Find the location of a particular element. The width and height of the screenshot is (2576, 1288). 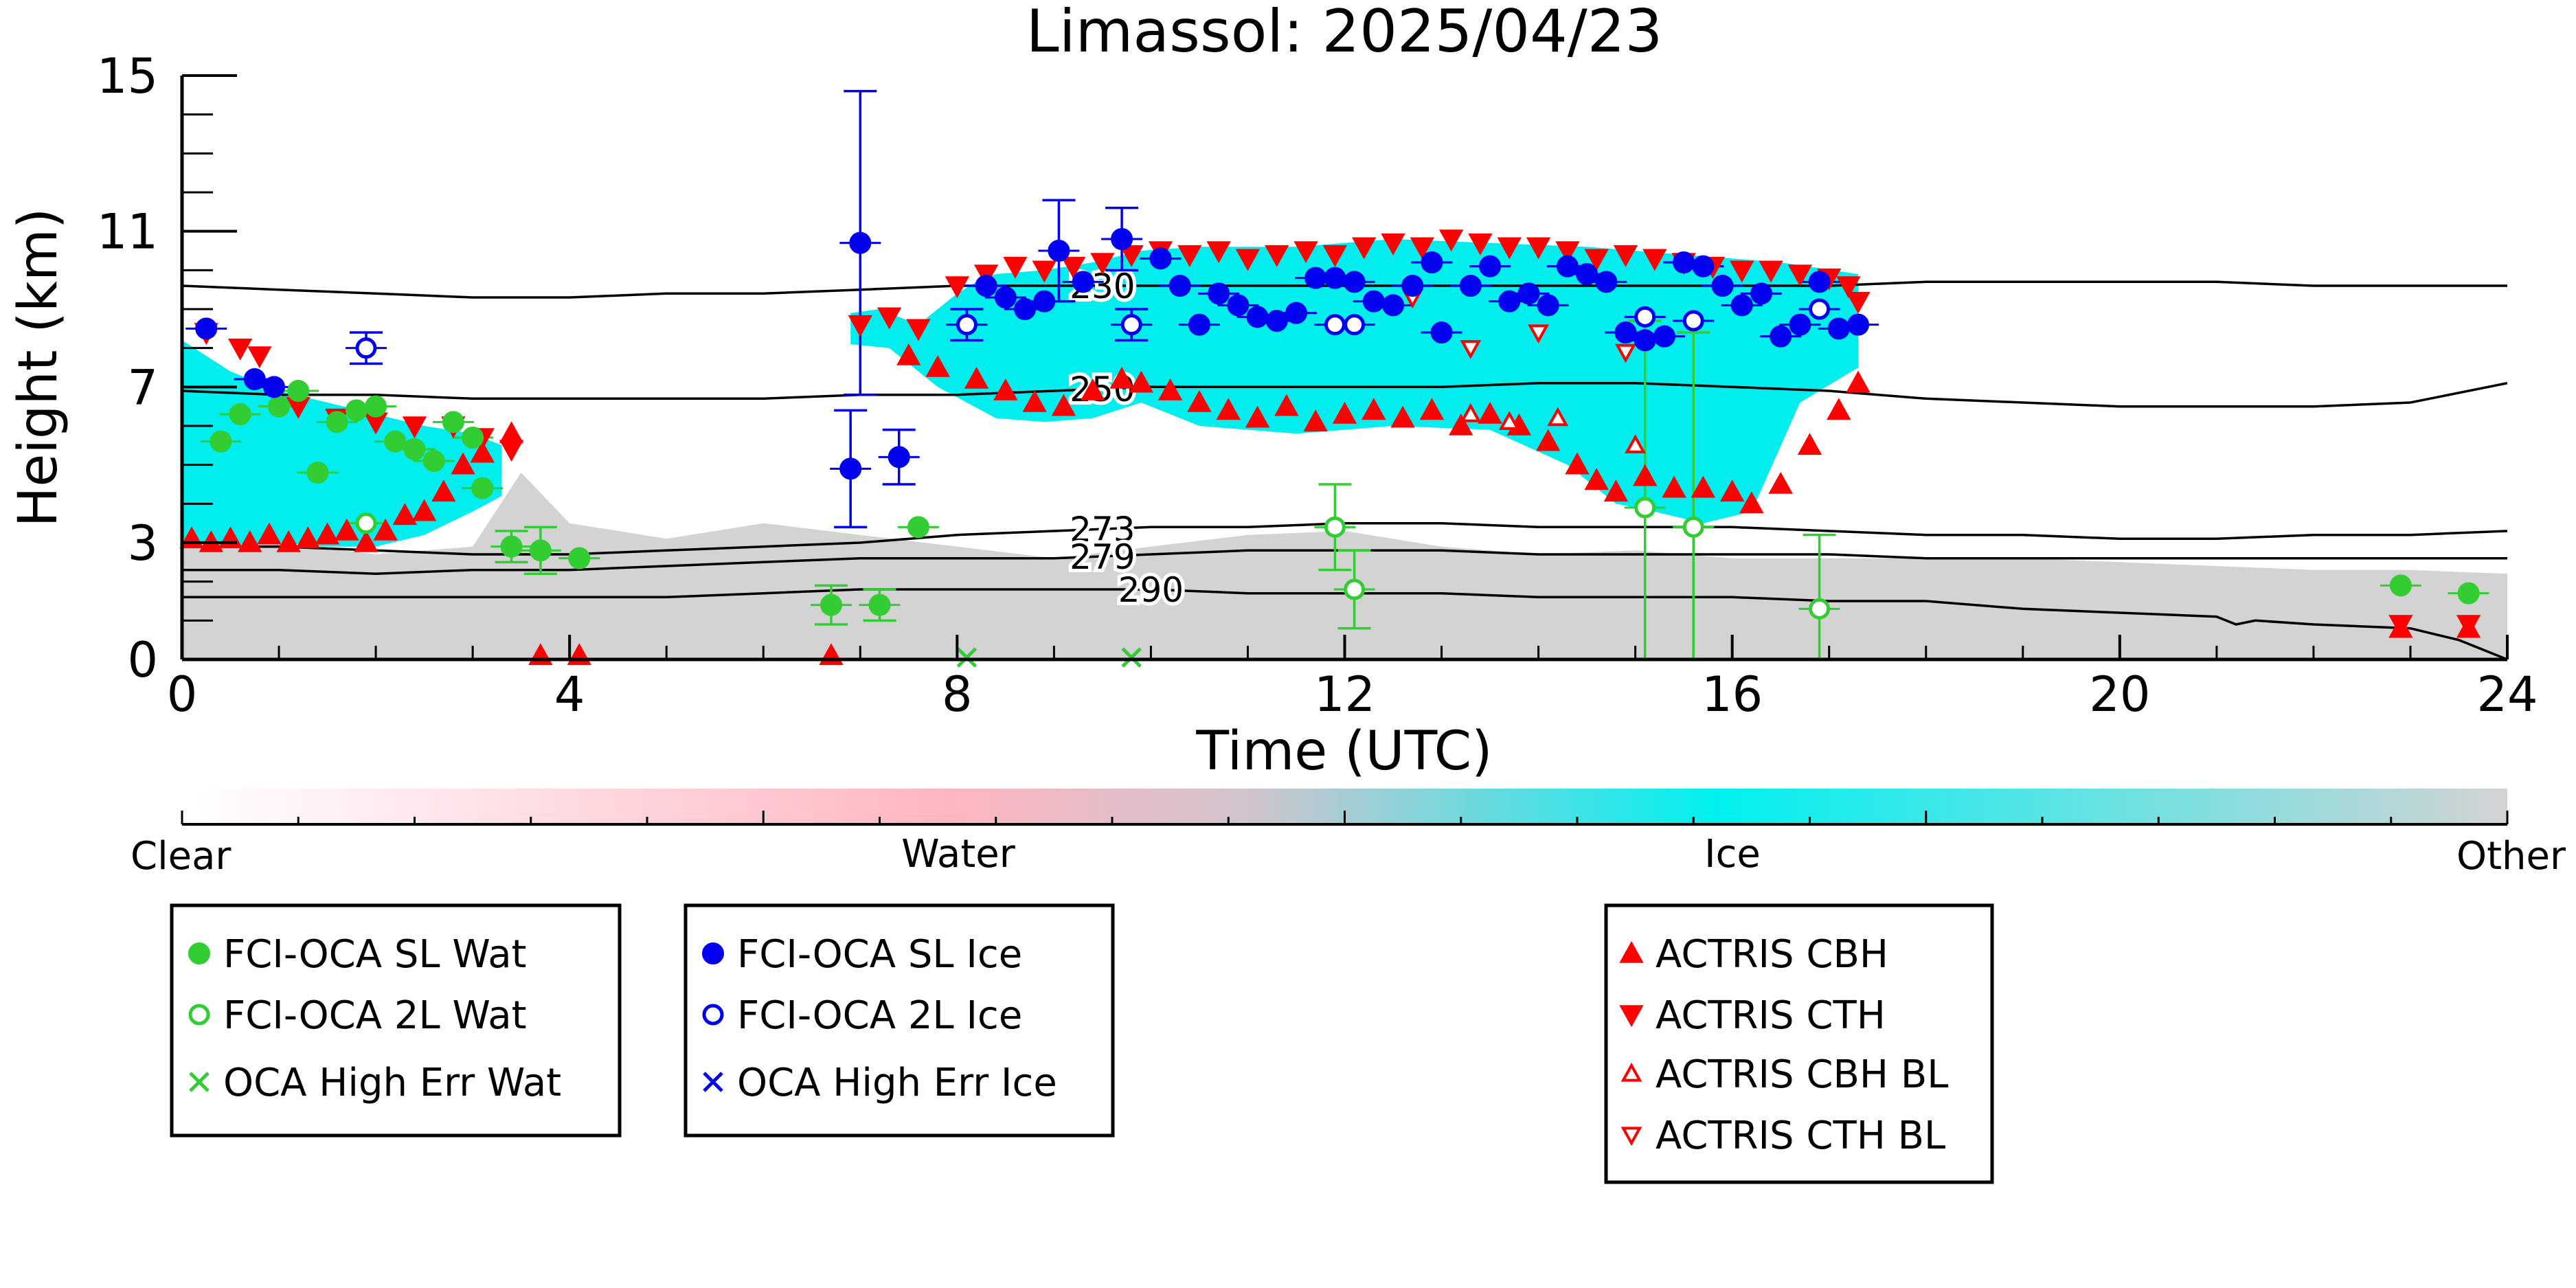

ice-cloud-region is located at coordinates (1354, 381).